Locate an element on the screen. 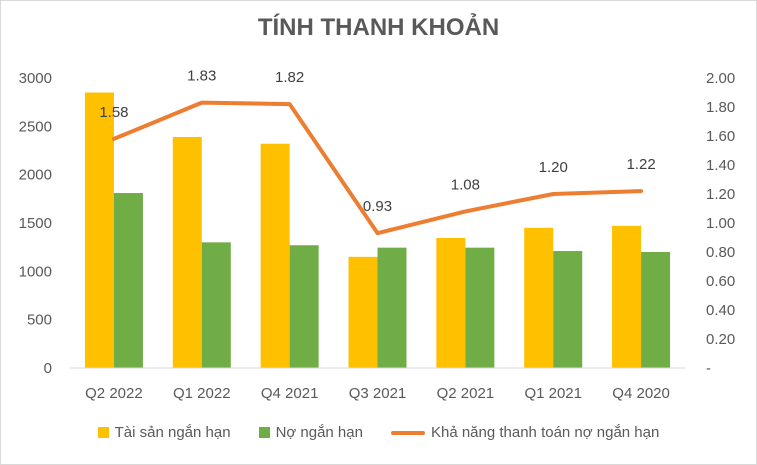 This screenshot has width=757, height=465. y-left-tick-label: 1000 is located at coordinates (35, 271).